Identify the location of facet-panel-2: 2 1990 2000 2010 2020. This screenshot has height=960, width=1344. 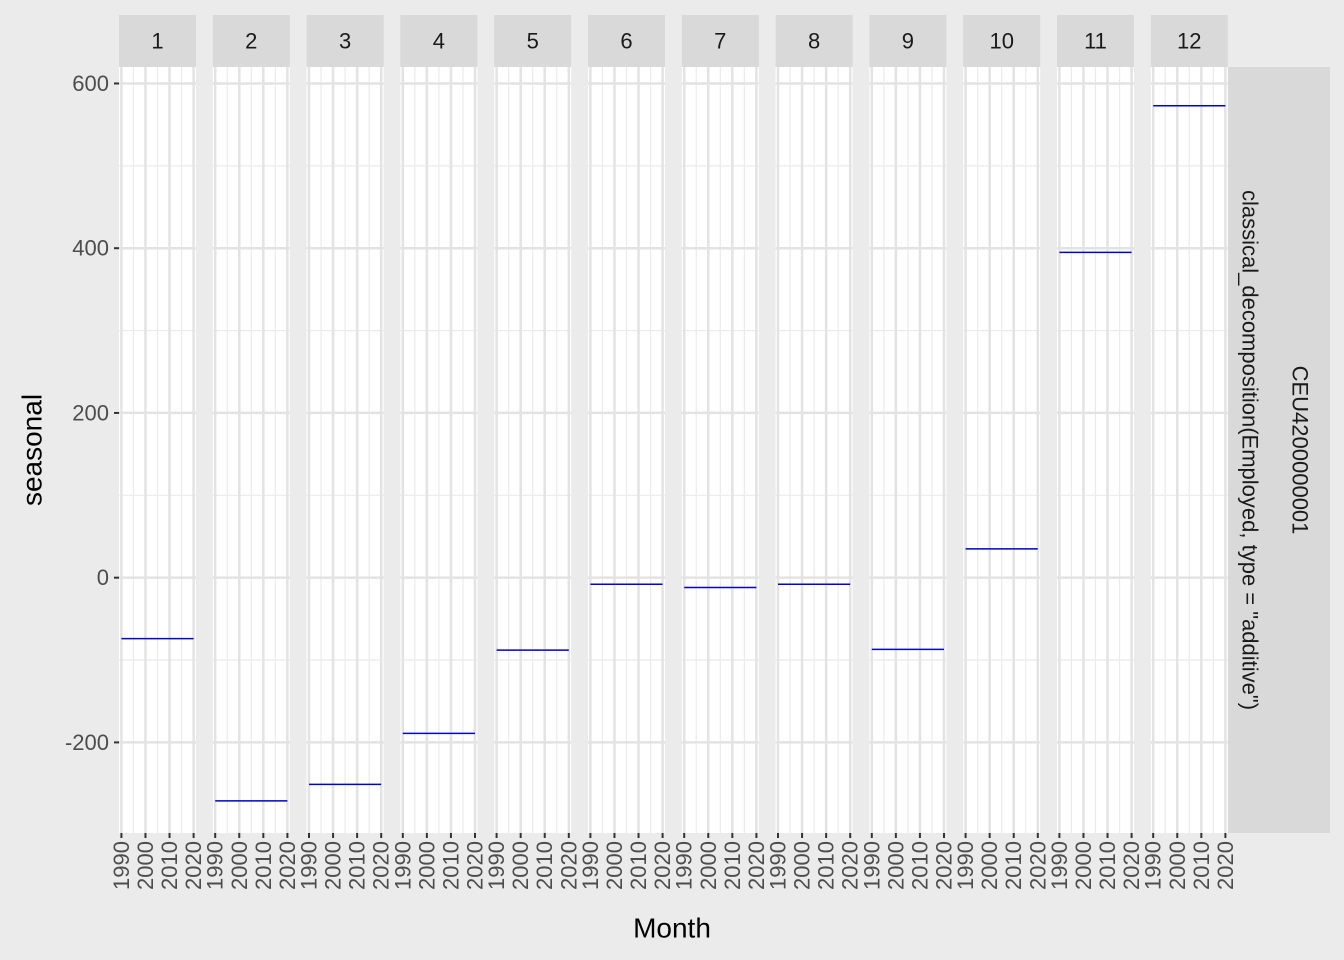
(251, 452).